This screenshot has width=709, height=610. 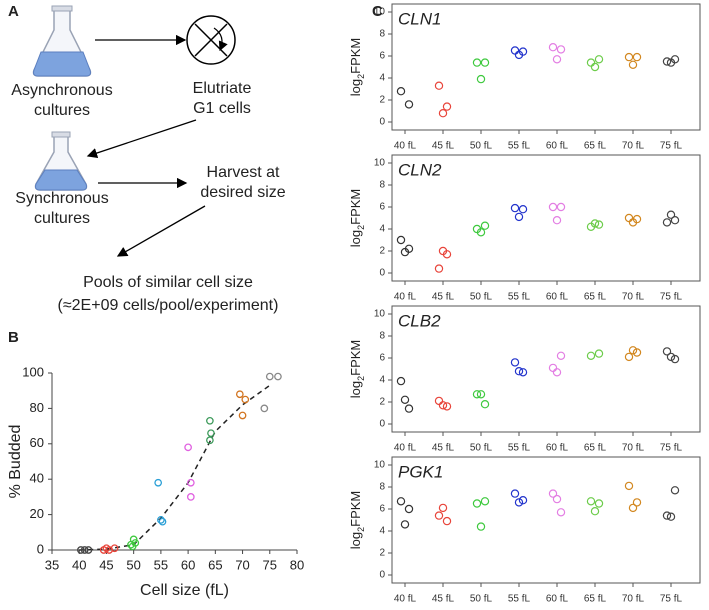 What do you see at coordinates (62, 110) in the screenshot?
I see `step-label: cultures` at bounding box center [62, 110].